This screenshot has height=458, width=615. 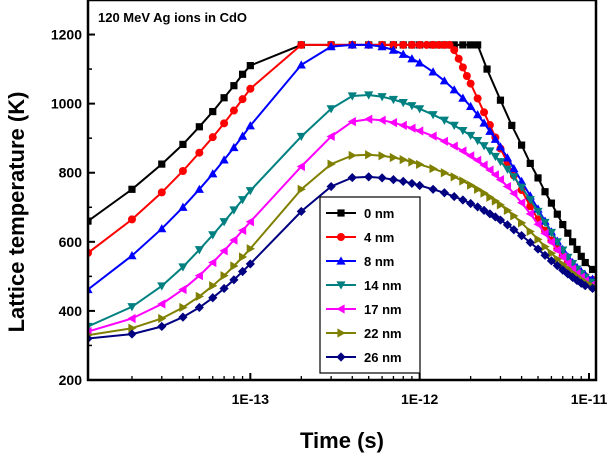 I want to click on y-tick-label: 200, so click(x=71, y=380).